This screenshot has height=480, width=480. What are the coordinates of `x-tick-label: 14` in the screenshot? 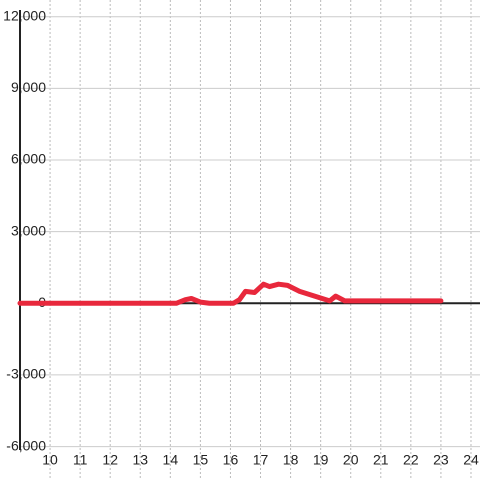 It's located at (171, 460).